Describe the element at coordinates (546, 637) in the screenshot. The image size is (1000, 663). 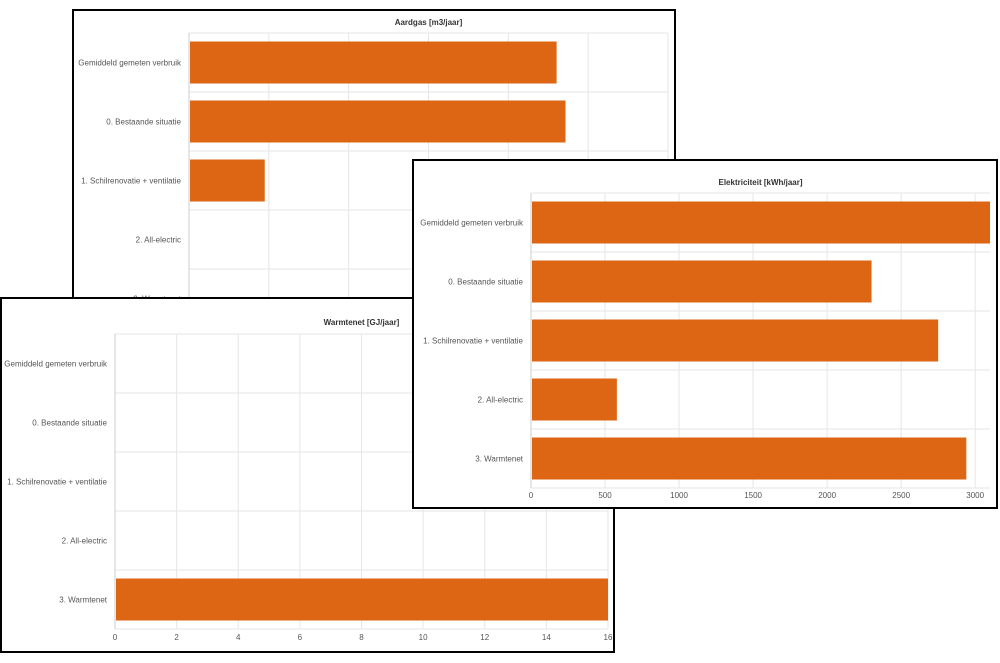
I see `x-tick-label: 14` at that location.